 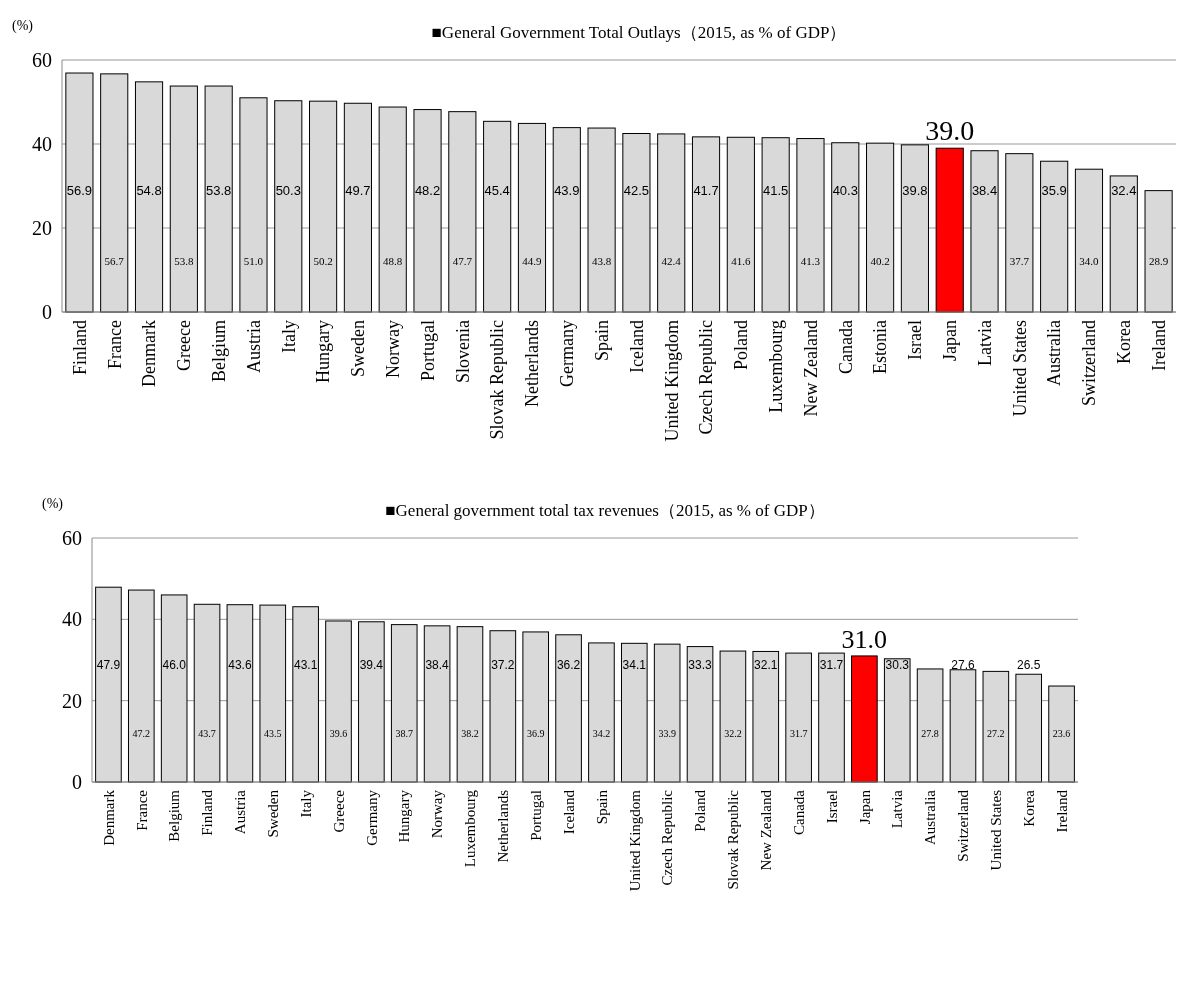 I want to click on data-label: 39.4, so click(x=371, y=664).